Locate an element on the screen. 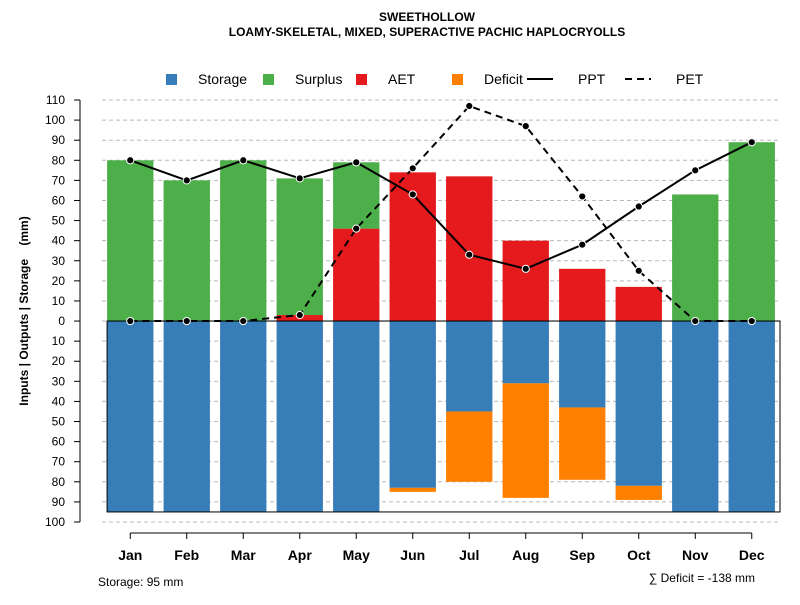 This screenshot has width=800, height=605. y-tick-label: 110 is located at coordinates (55, 100).